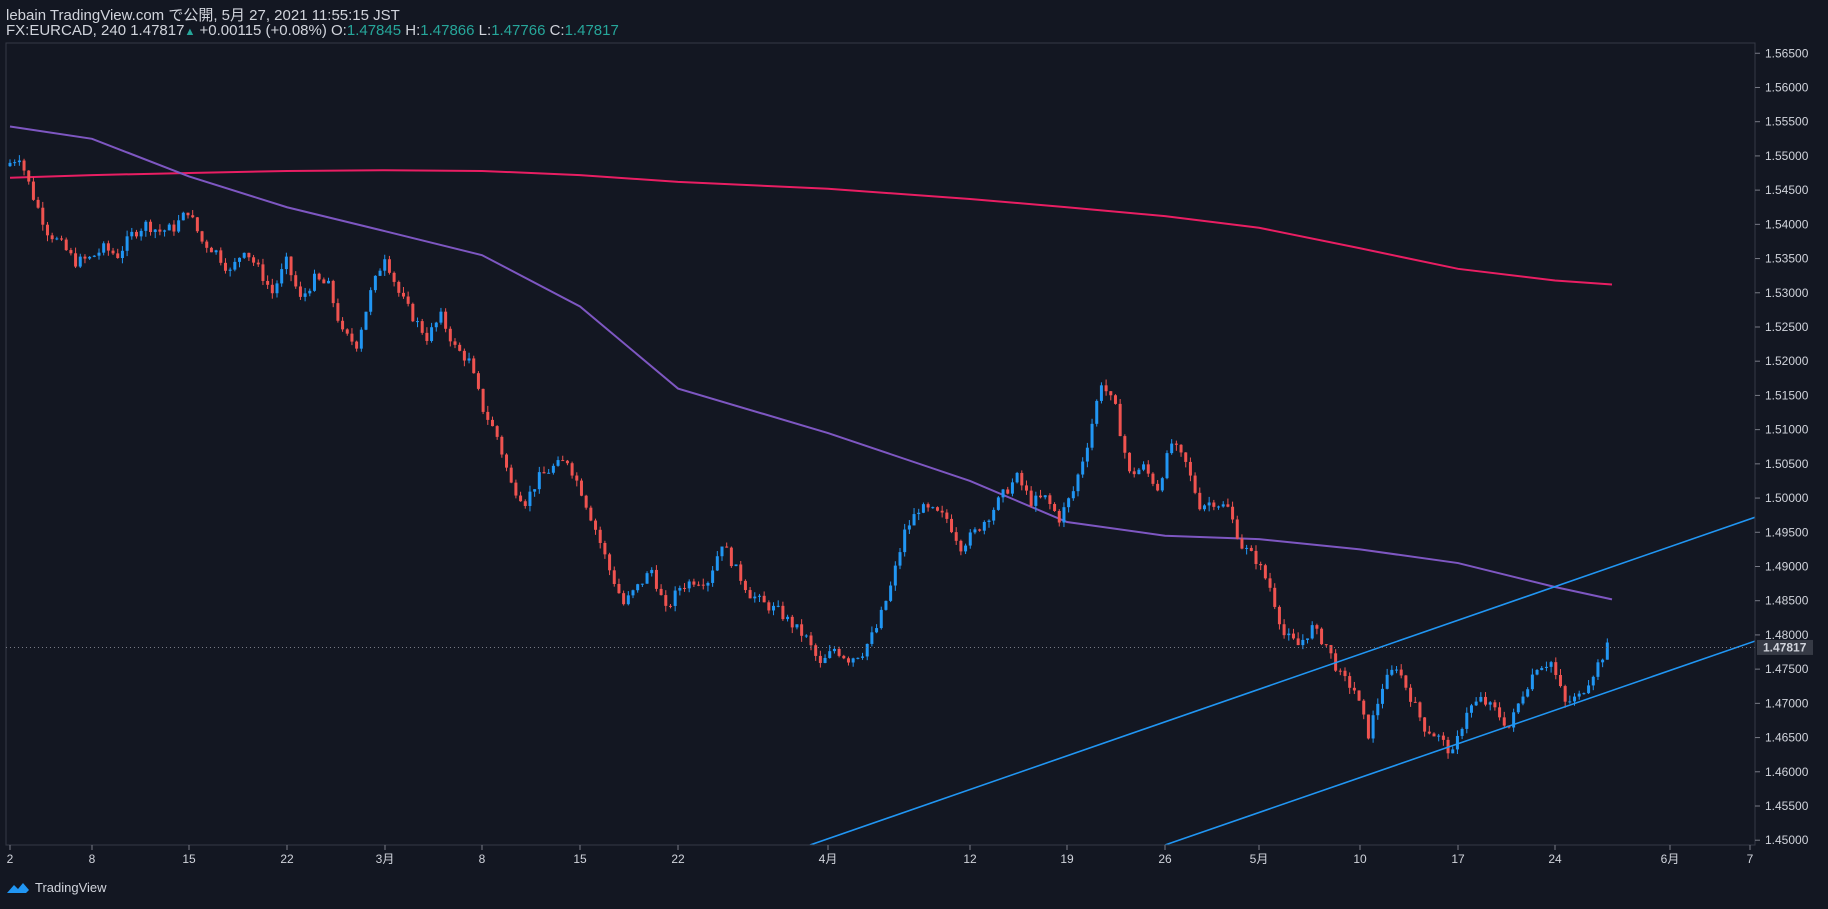 The height and width of the screenshot is (909, 1828). What do you see at coordinates (287, 859) in the screenshot?
I see `time-tick-label: 22` at bounding box center [287, 859].